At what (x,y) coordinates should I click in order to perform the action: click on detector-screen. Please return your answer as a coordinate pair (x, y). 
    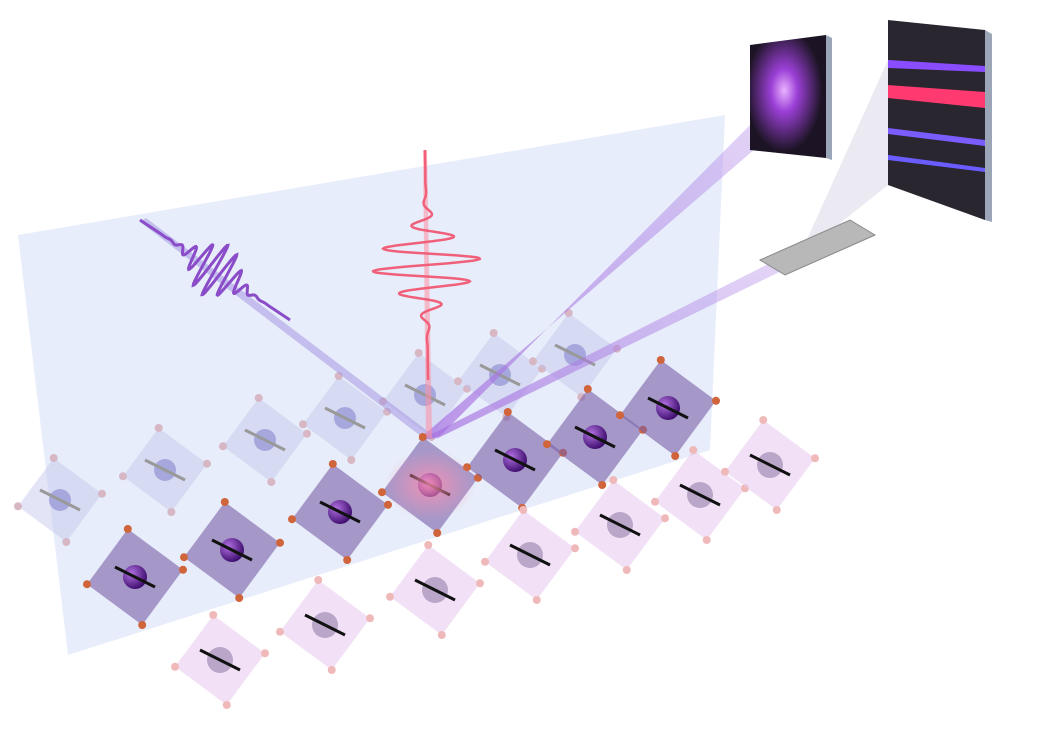
    Looking at the image, I should click on (788, 96).